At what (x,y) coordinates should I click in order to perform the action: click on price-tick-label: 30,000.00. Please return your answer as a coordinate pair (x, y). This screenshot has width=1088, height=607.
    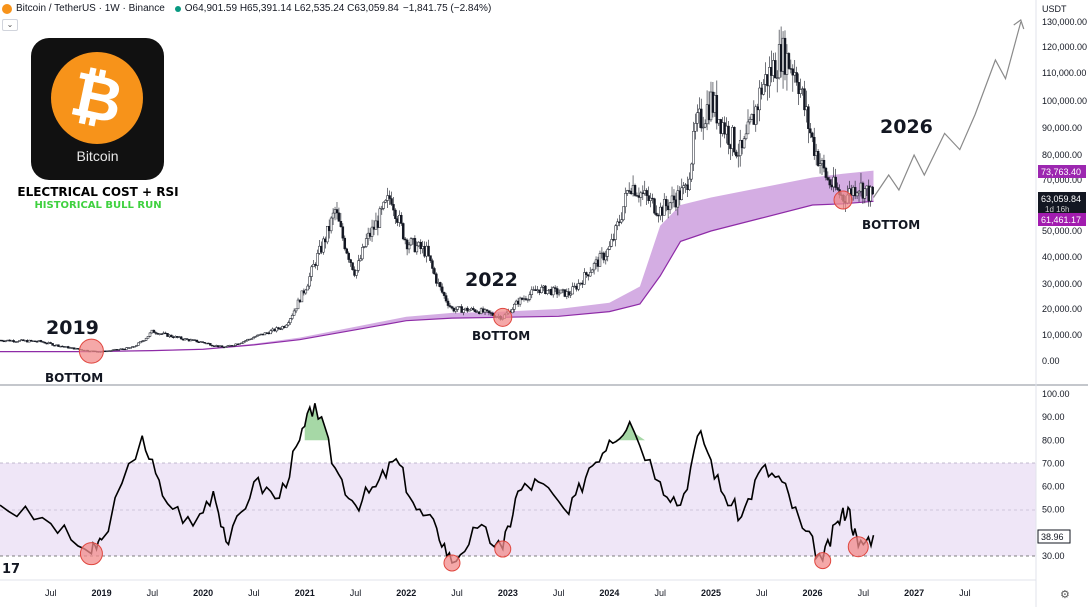
    Looking at the image, I should click on (1062, 284).